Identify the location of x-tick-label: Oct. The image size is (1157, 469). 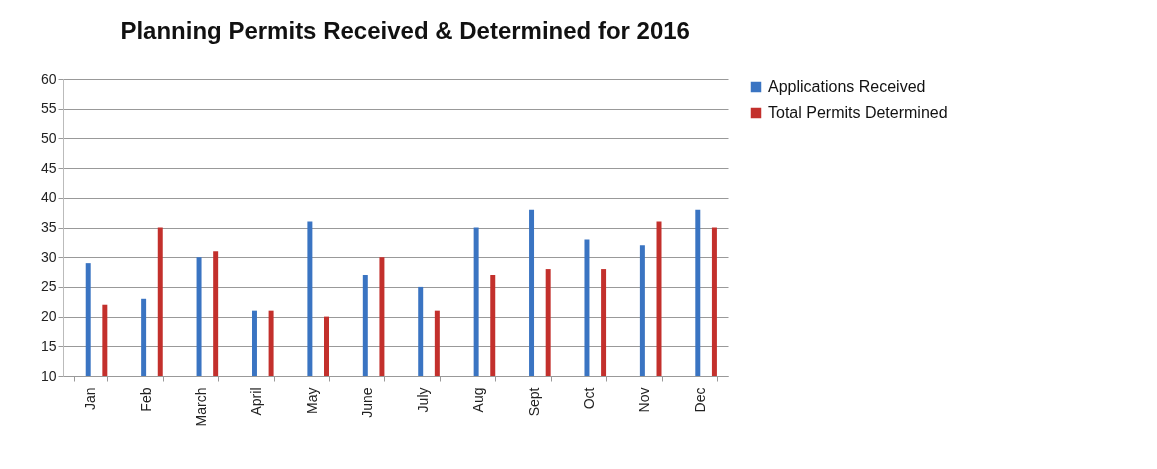
(588, 398).